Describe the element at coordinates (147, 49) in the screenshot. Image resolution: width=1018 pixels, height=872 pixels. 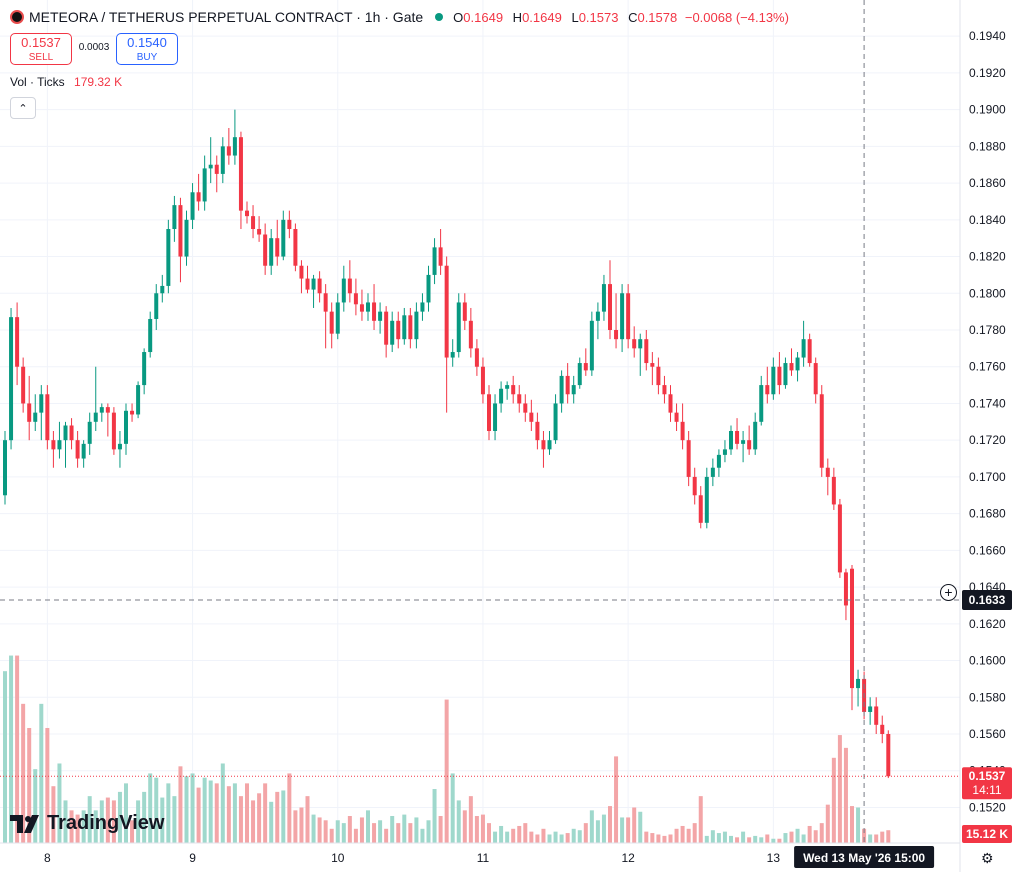
I see `buy-button: 0.1540 BUY` at that location.